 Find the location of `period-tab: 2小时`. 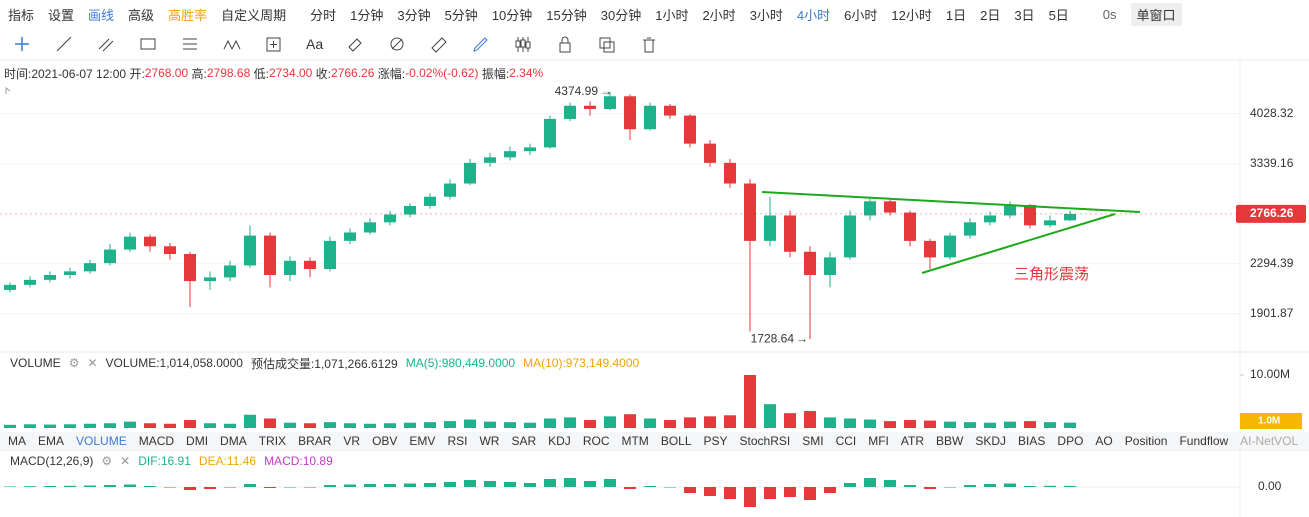

period-tab: 2小时 is located at coordinates (719, 15).